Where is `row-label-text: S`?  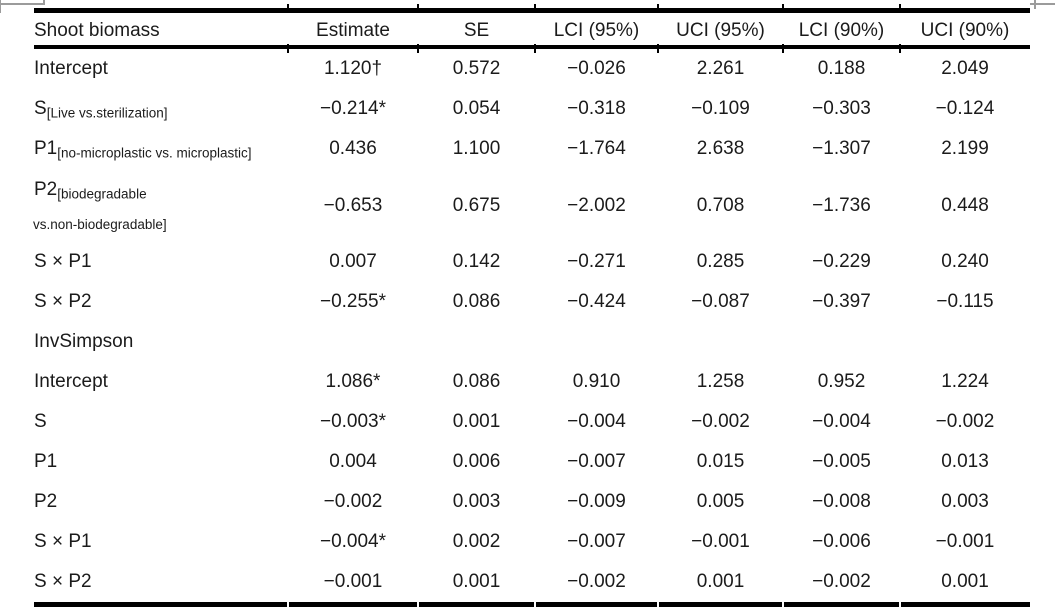 row-label-text: S is located at coordinates (40, 421).